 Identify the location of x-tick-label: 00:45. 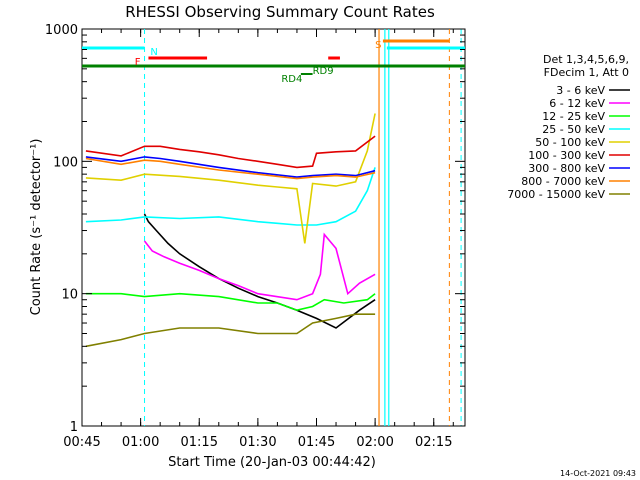
(81, 442).